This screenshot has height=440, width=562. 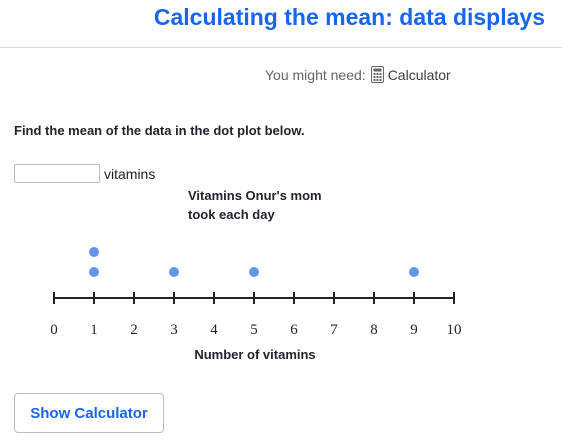 I want to click on tick-labels: 0 1 2 3 4 5 6 7 8 9 10, so click(x=255, y=330).